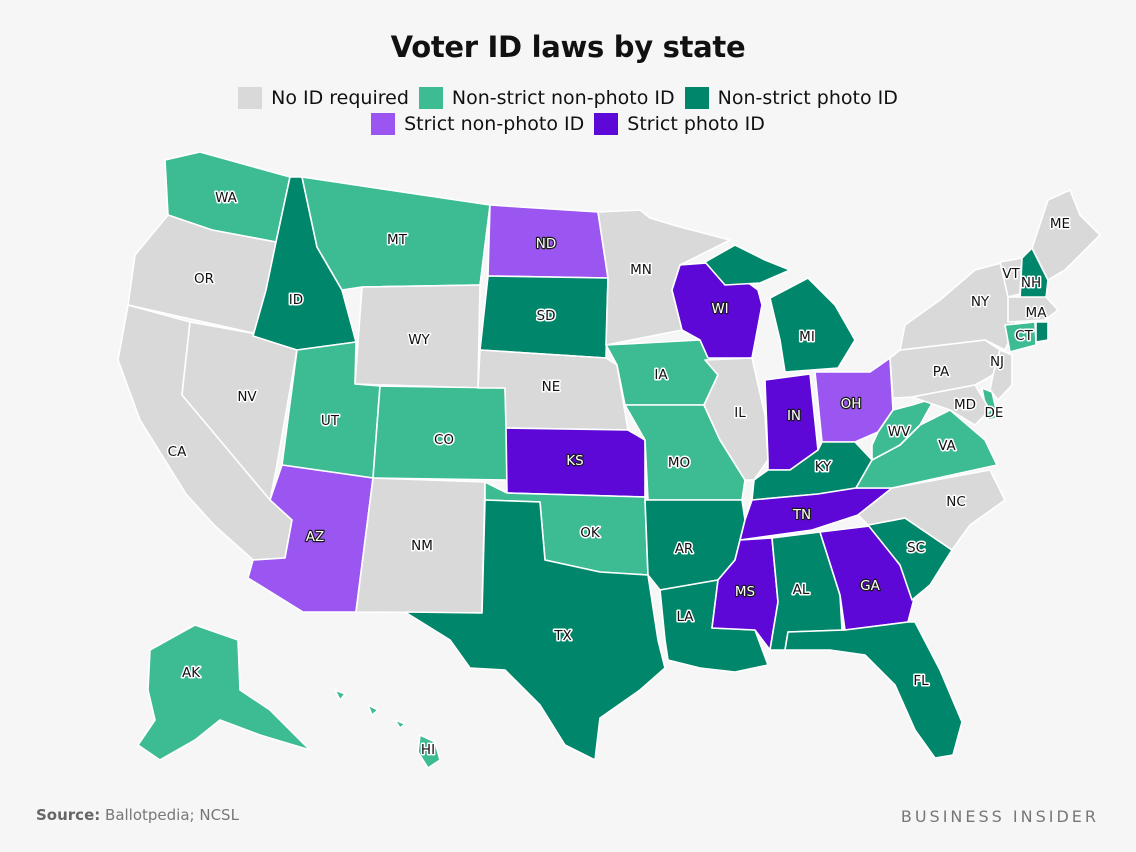 This screenshot has width=1136, height=852. What do you see at coordinates (1024, 336) in the screenshot?
I see `state-label-ct: CT` at bounding box center [1024, 336].